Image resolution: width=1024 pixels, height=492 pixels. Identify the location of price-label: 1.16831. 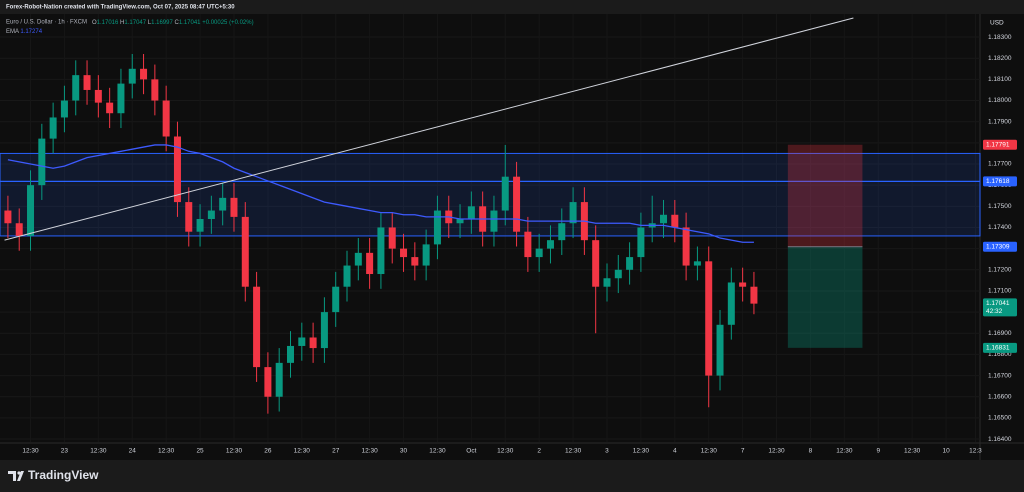
(998, 348).